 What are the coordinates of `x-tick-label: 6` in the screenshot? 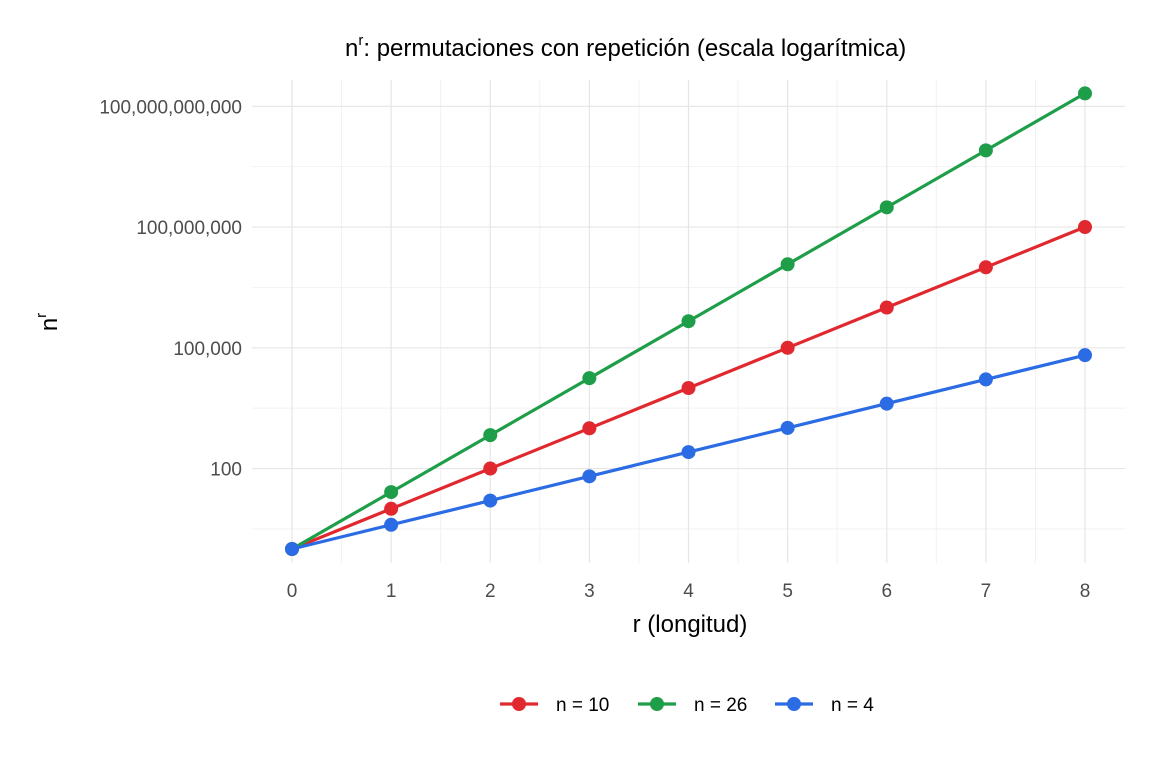 It's located at (886, 591).